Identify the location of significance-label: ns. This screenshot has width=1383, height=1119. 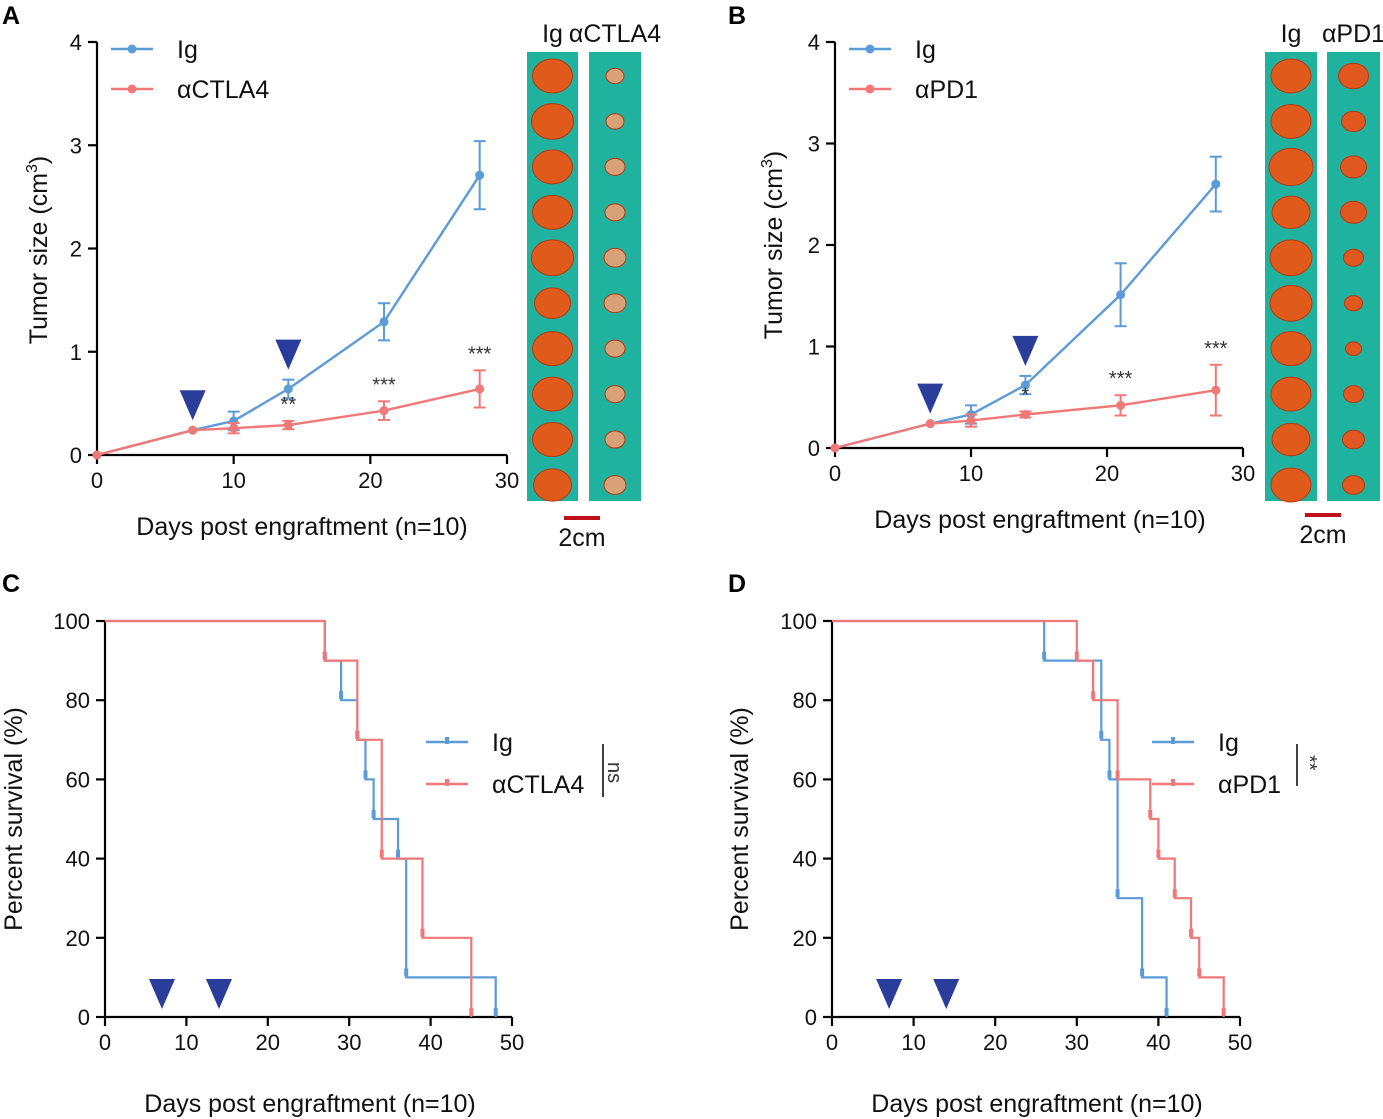
(614, 772).